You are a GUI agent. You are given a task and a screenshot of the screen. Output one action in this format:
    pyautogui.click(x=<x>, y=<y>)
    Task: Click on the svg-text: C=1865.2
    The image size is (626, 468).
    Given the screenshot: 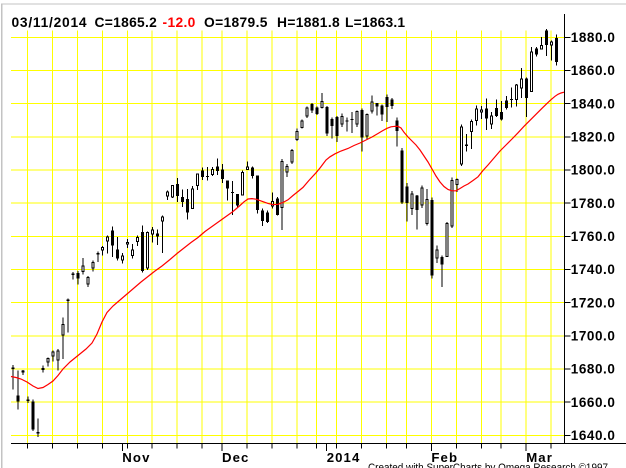 What is the action you would take?
    pyautogui.click(x=126, y=22)
    